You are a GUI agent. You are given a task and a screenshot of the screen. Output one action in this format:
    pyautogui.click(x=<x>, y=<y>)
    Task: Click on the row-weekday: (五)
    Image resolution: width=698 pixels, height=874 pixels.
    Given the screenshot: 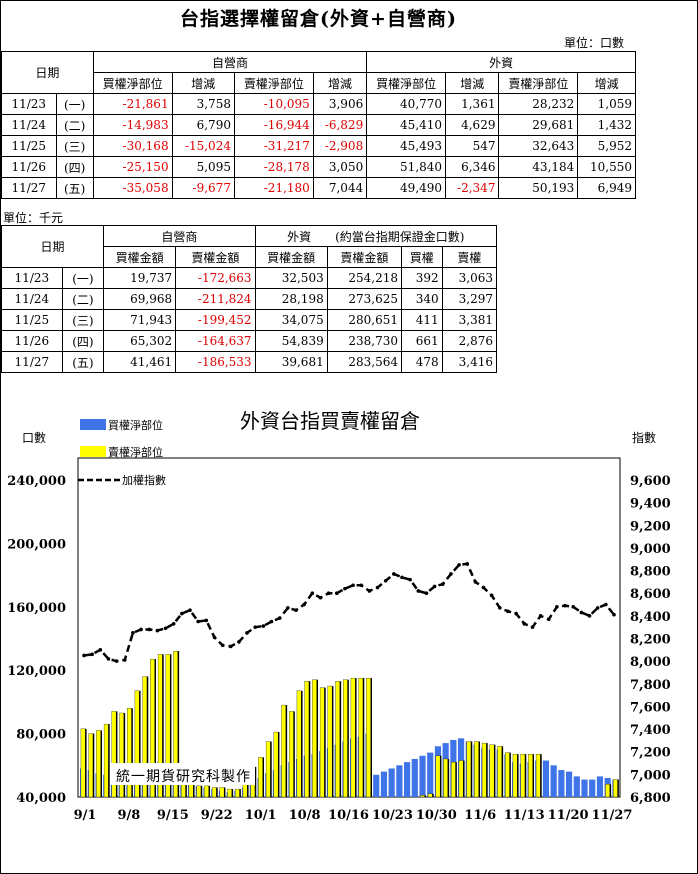 What is the action you would take?
    pyautogui.click(x=83, y=362)
    